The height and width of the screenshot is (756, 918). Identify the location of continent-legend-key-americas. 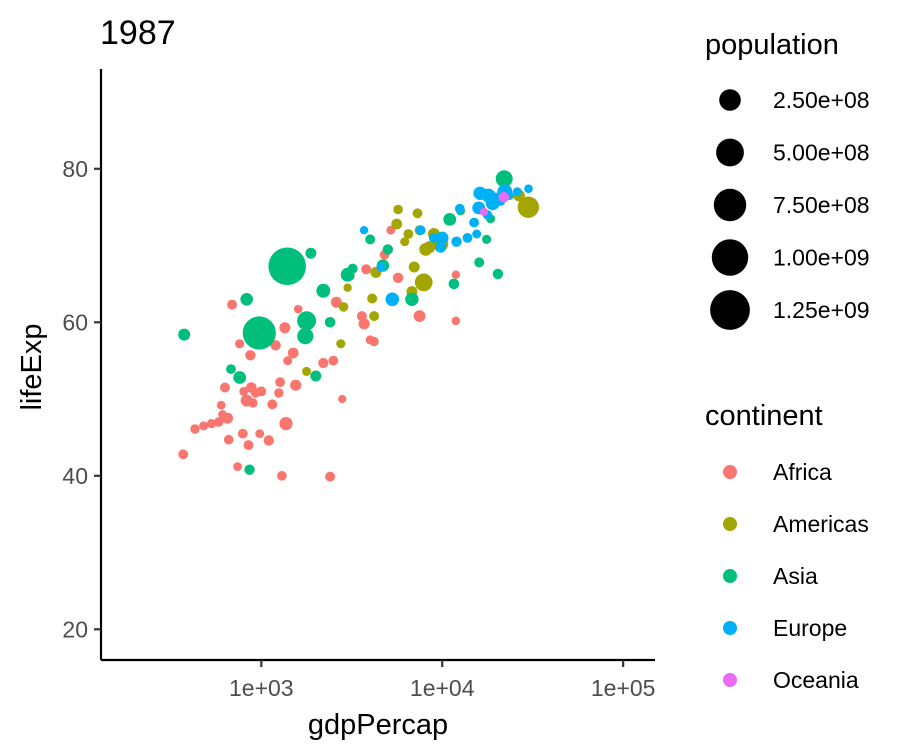
(730, 524).